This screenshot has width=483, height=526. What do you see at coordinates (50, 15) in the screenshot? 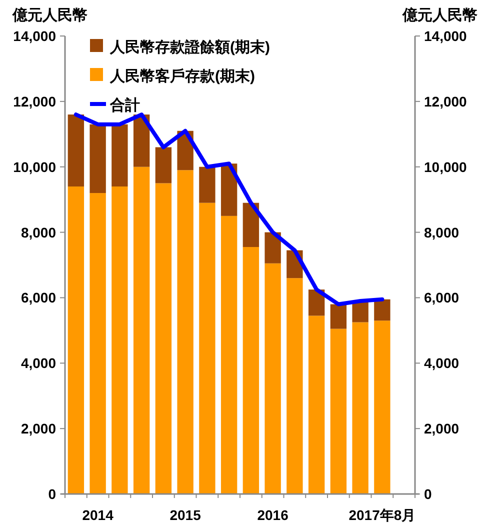
I see `y-axis-title: 億元人民幣` at bounding box center [50, 15].